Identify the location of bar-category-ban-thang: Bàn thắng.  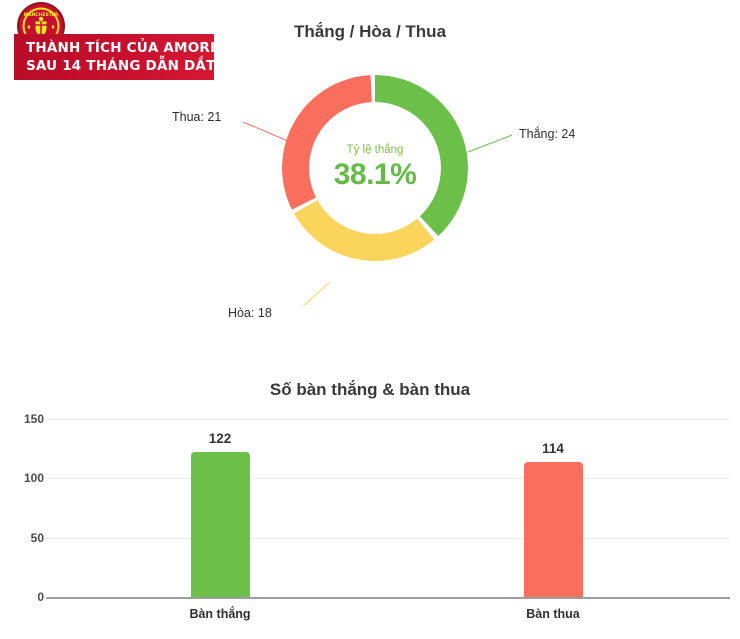
(220, 614).